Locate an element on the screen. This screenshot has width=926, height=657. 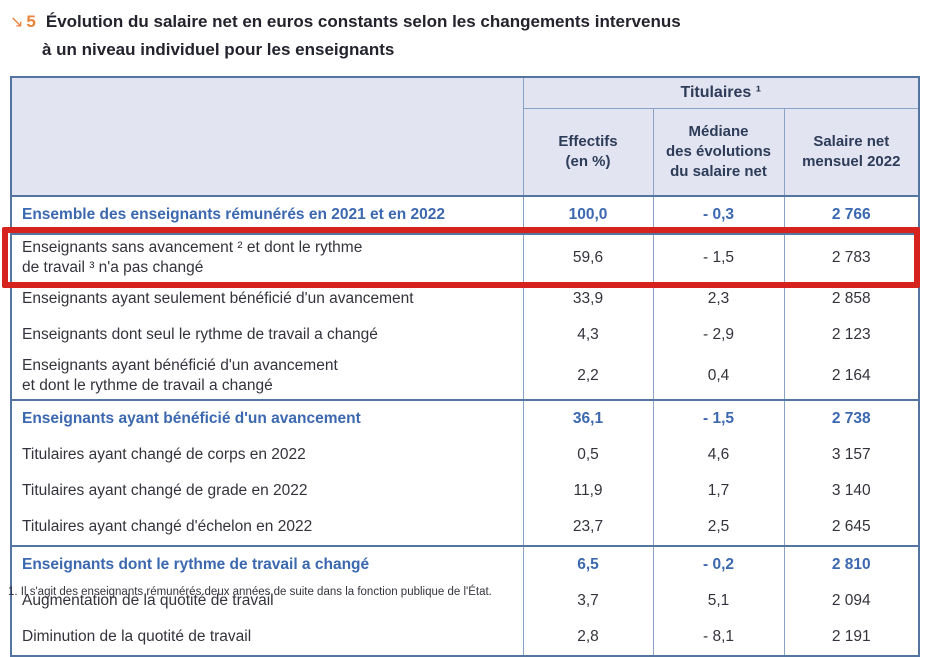
cell-effectifs: 33,9 is located at coordinates (587, 299).